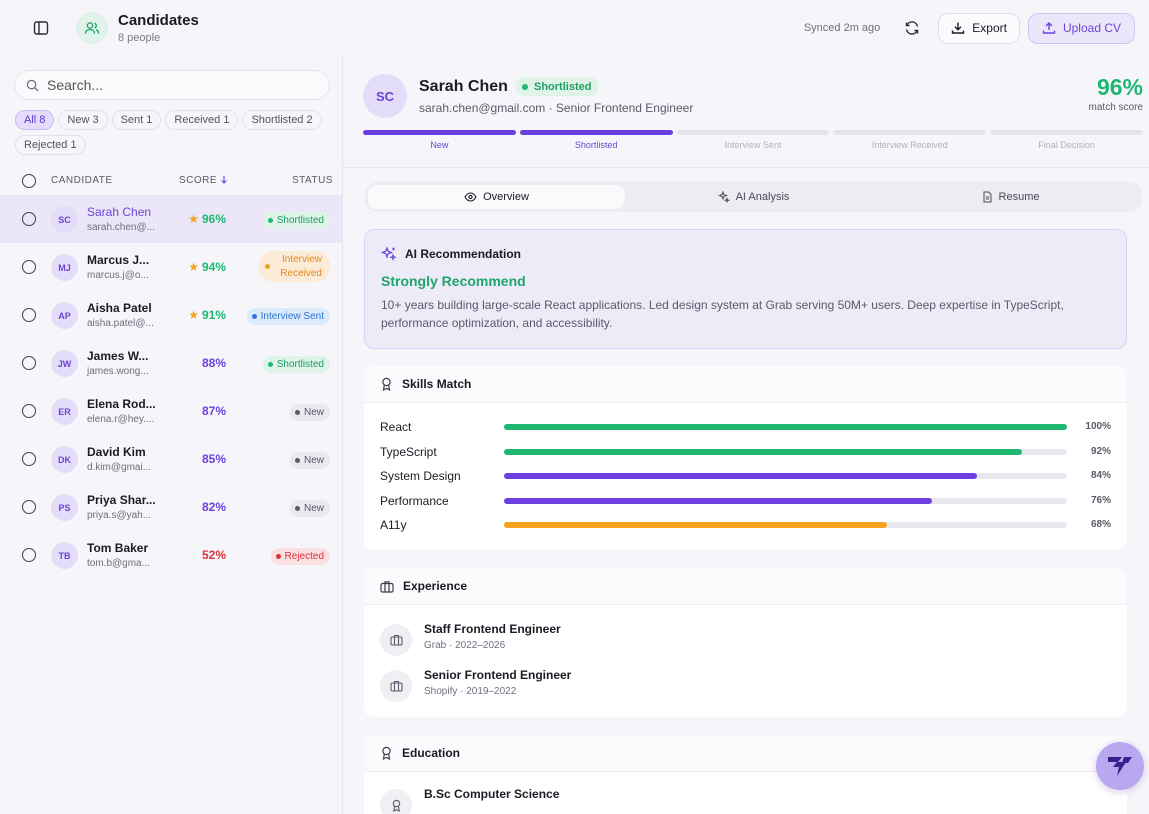 The width and height of the screenshot is (1149, 814). What do you see at coordinates (435, 586) in the screenshot?
I see `experience-title: Experience` at bounding box center [435, 586].